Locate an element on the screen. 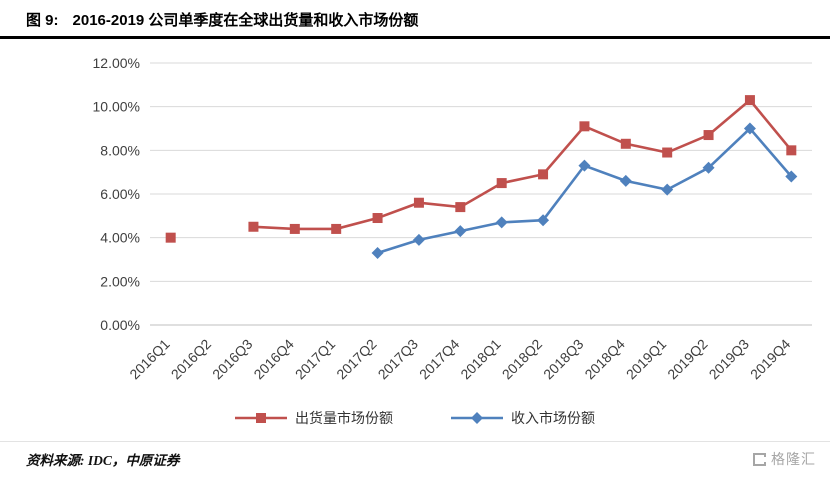 The image size is (830, 495). x-tick-label: 2016Q4 is located at coordinates (273, 359).